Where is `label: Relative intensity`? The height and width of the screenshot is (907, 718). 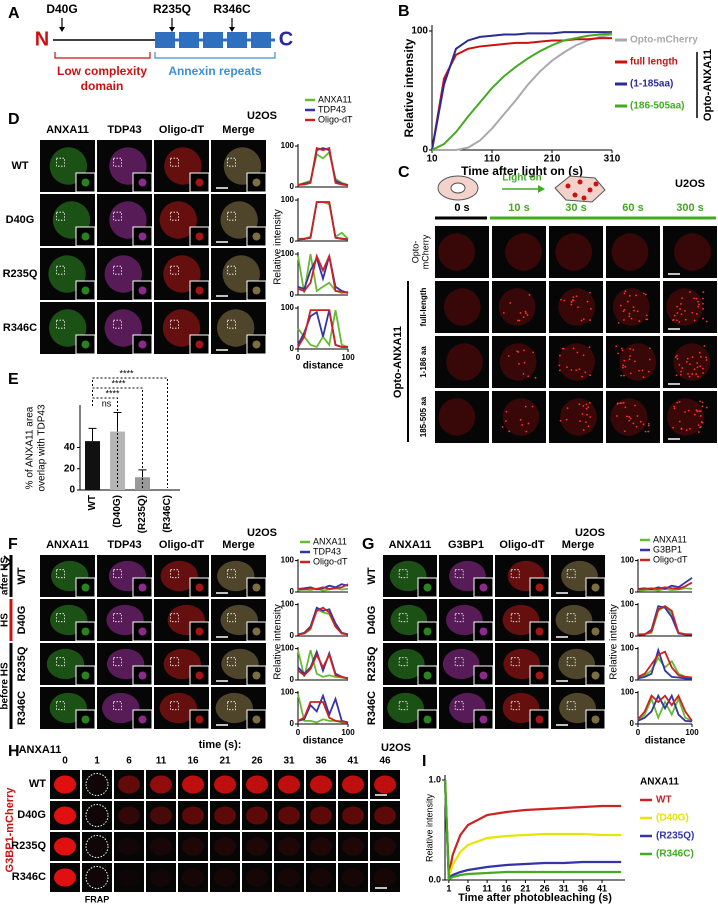 label: Relative intensity is located at coordinates (409, 87).